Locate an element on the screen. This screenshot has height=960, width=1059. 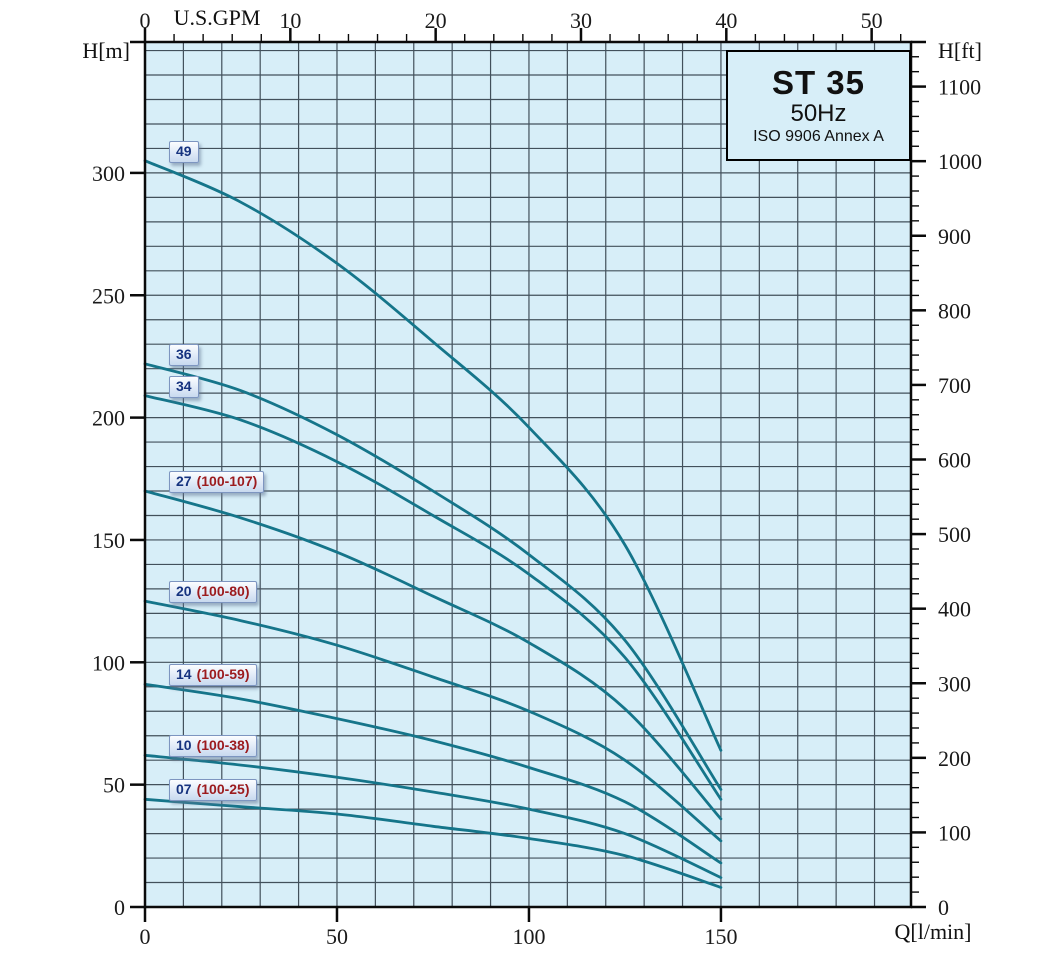
curve-stages: 20 is located at coordinates (184, 591).